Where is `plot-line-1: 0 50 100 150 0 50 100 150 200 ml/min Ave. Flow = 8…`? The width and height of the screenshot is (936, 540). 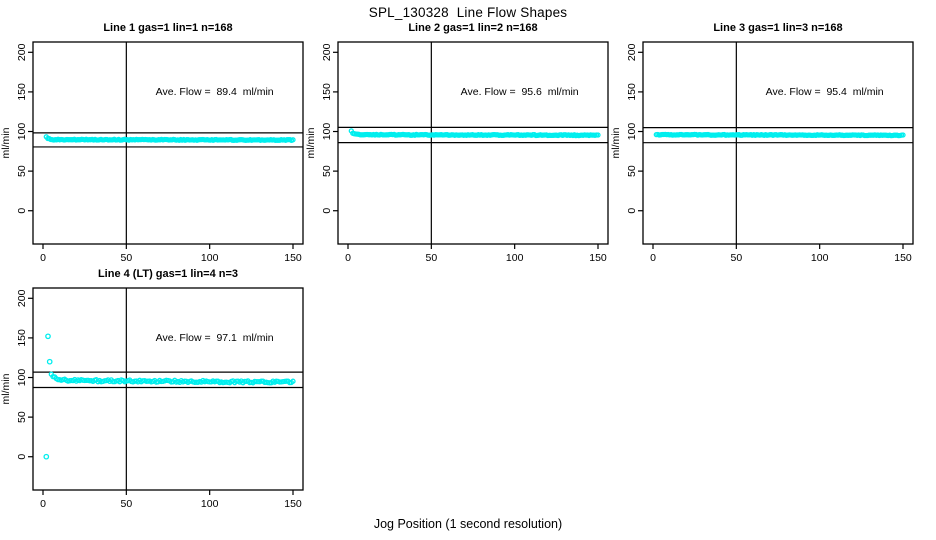
plot-line-1: 0 50 100 150 0 50 100 150 200 ml/min Ave. Flow = 8… is located at coordinates (152, 152).